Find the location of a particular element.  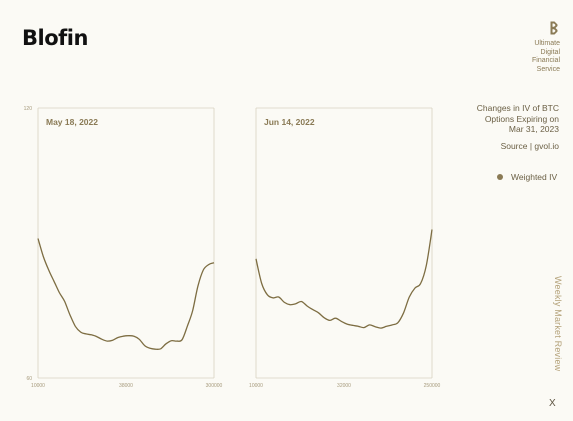

brand-logo: Blofin is located at coordinates (55, 38).